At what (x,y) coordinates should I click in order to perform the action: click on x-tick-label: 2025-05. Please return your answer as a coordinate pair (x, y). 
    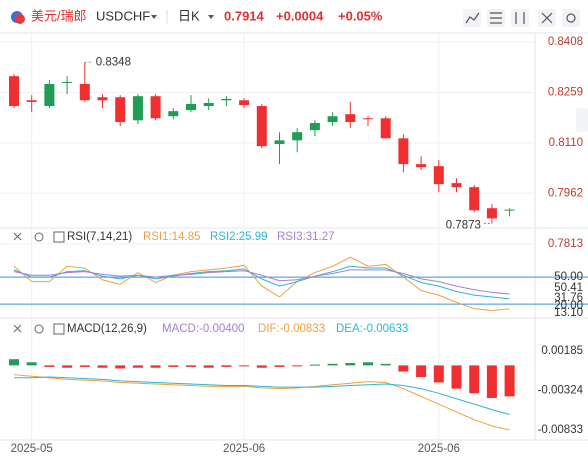
    Looking at the image, I should click on (32, 449).